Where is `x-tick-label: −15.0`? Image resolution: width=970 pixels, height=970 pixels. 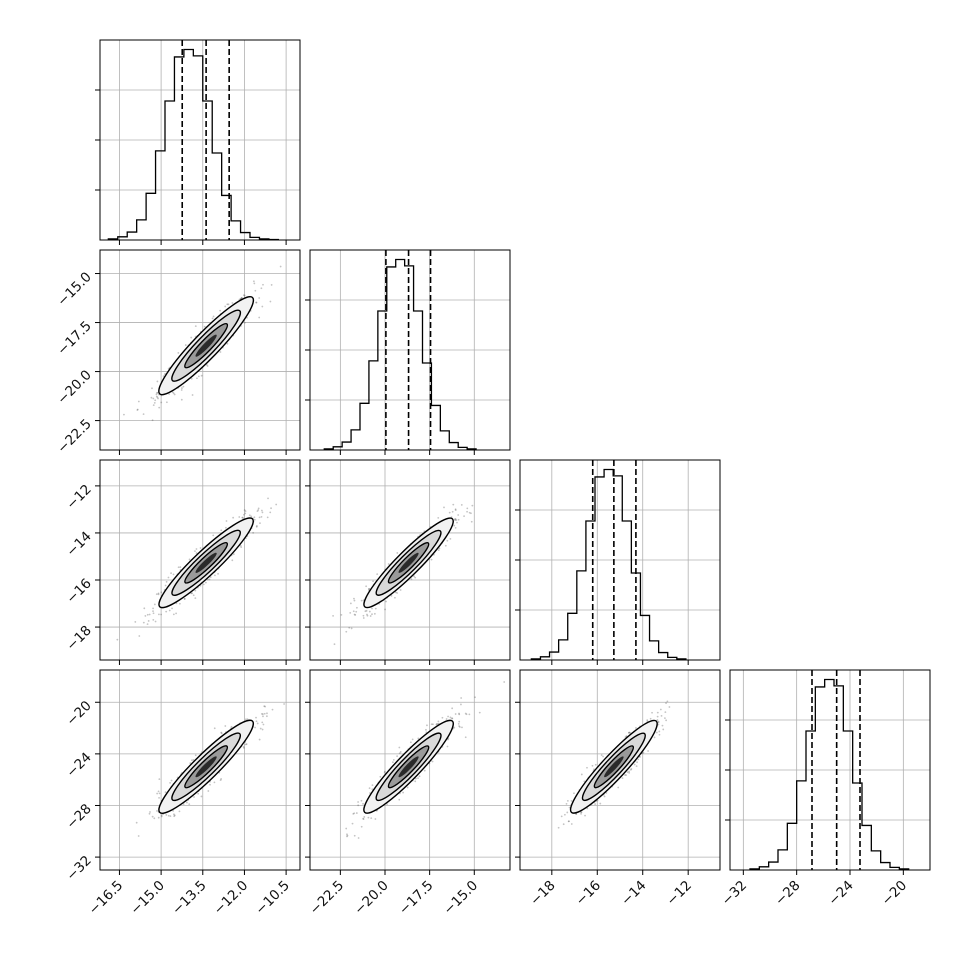 x-tick-label: −15.0 is located at coordinates (461, 898).